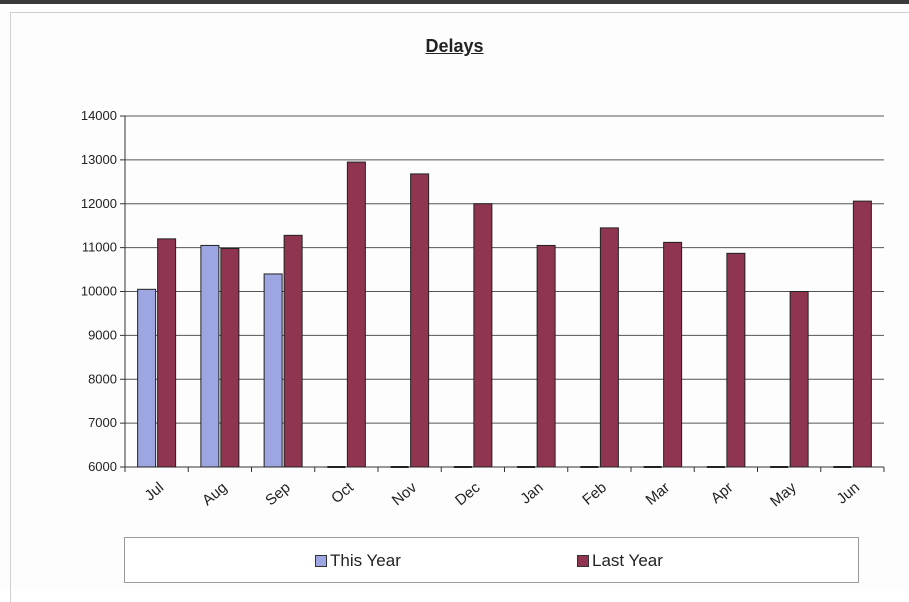  What do you see at coordinates (546, 356) in the screenshot?
I see `bar-last-year-jan` at bounding box center [546, 356].